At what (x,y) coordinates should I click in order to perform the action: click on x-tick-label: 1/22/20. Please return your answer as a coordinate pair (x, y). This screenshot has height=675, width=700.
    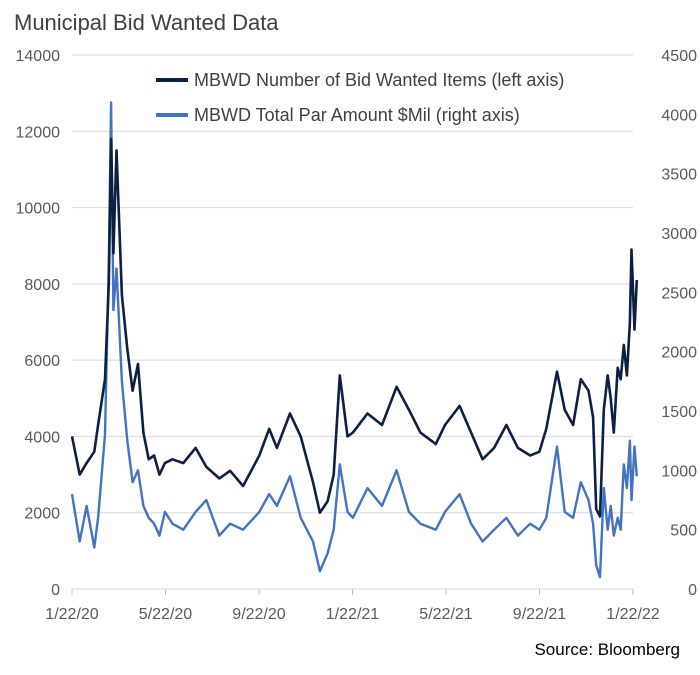
    Looking at the image, I should click on (71, 614).